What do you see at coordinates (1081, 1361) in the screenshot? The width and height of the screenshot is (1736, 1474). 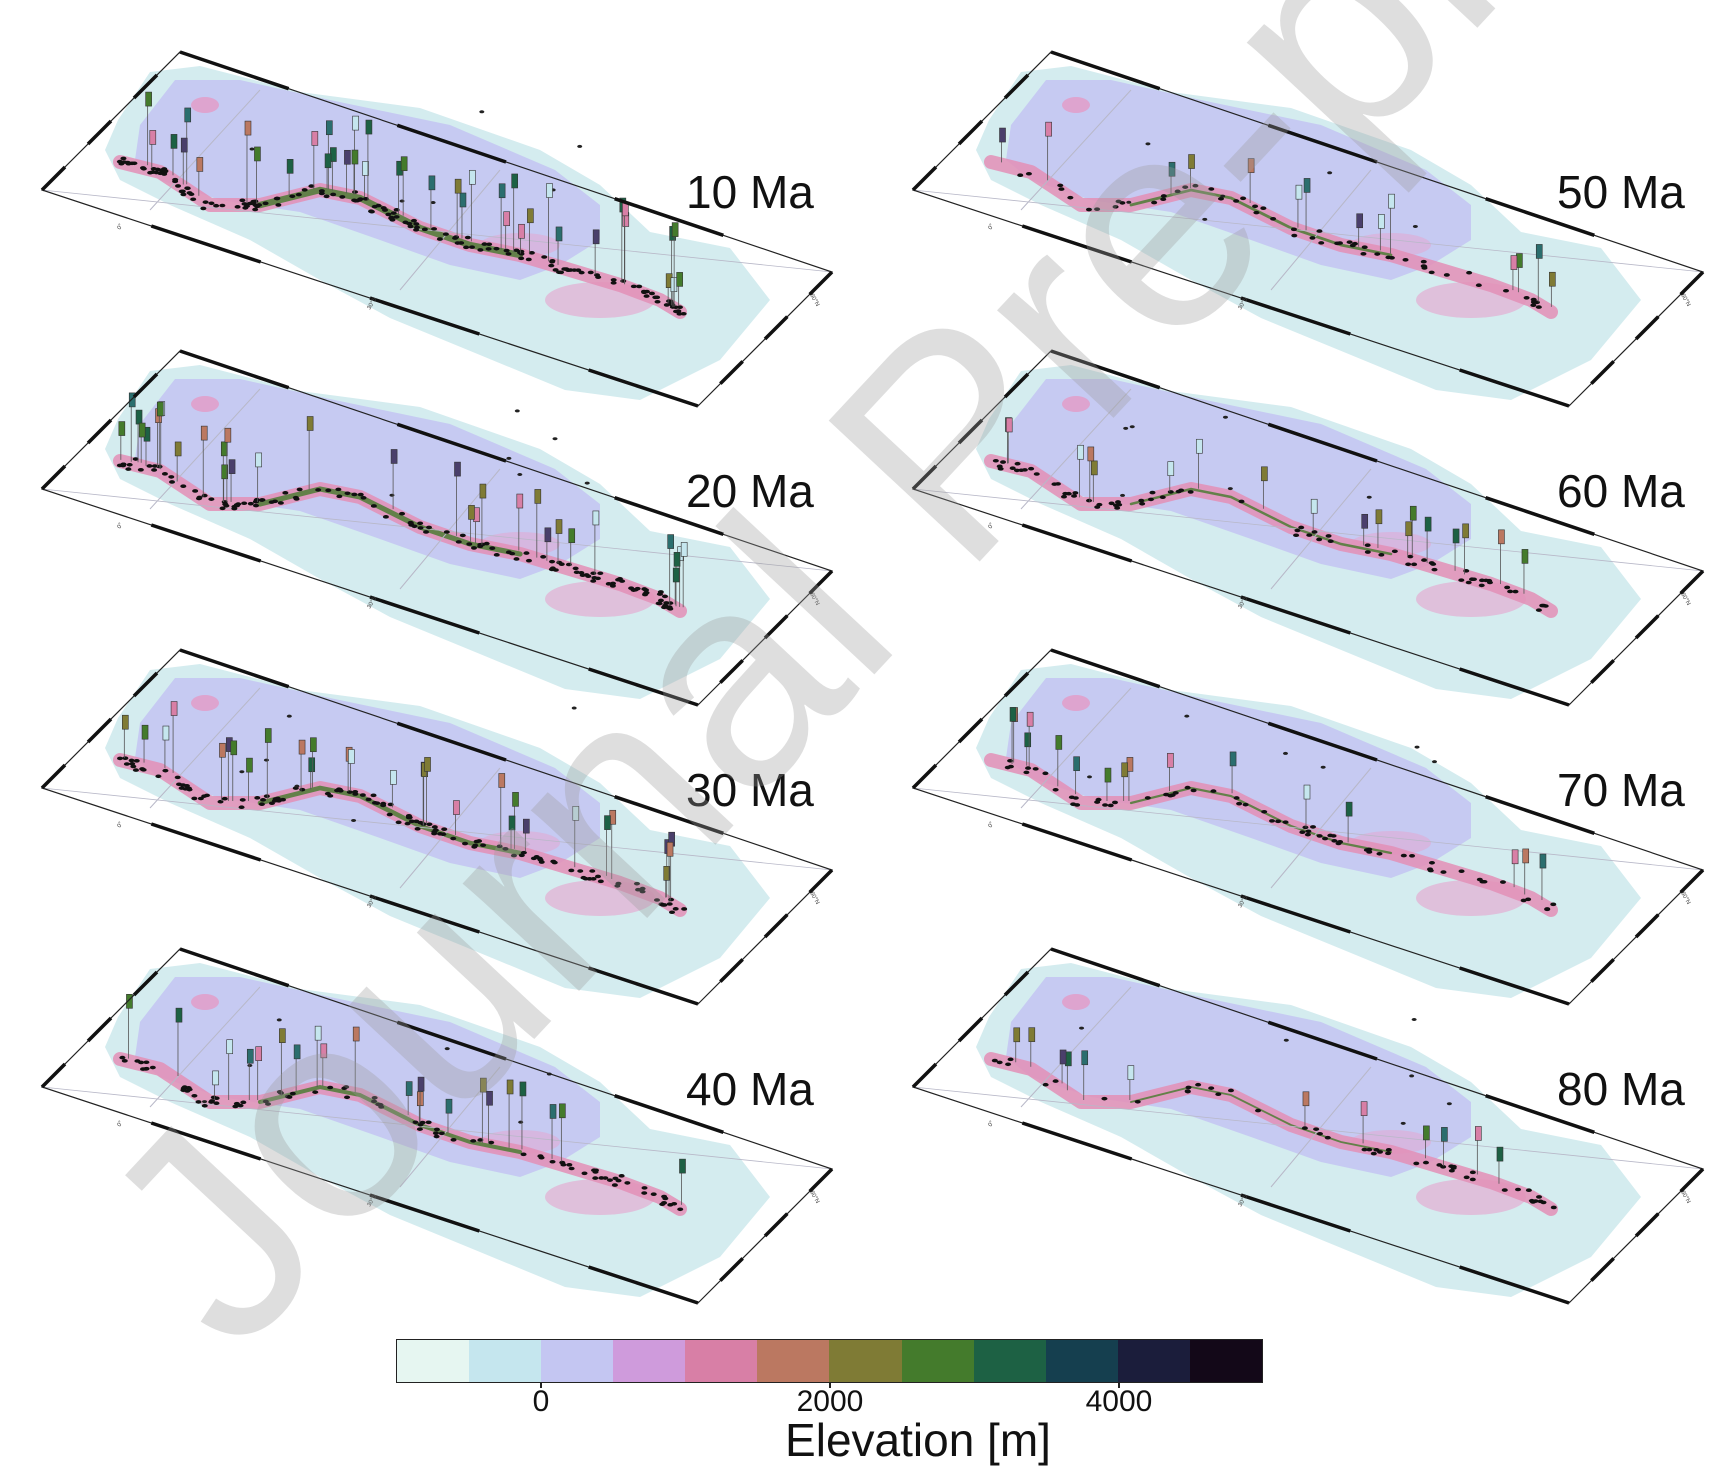 I see `colorbar-cell` at bounding box center [1081, 1361].